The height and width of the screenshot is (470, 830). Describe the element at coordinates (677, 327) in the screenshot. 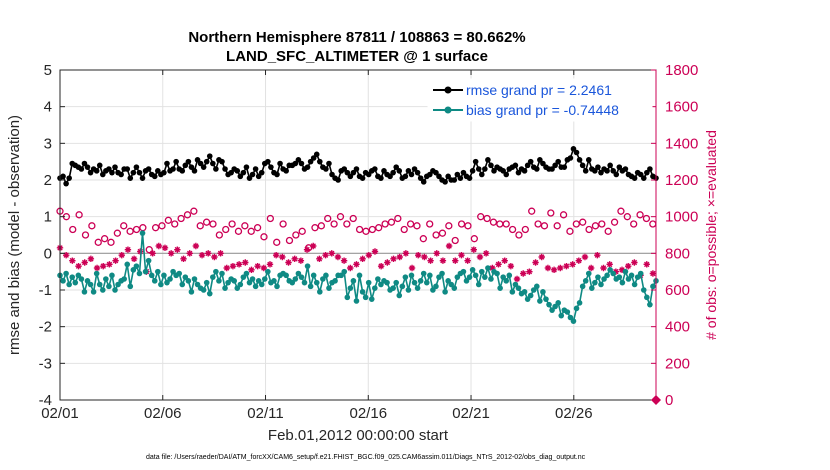

I see `y2-tick-label: 400` at that location.